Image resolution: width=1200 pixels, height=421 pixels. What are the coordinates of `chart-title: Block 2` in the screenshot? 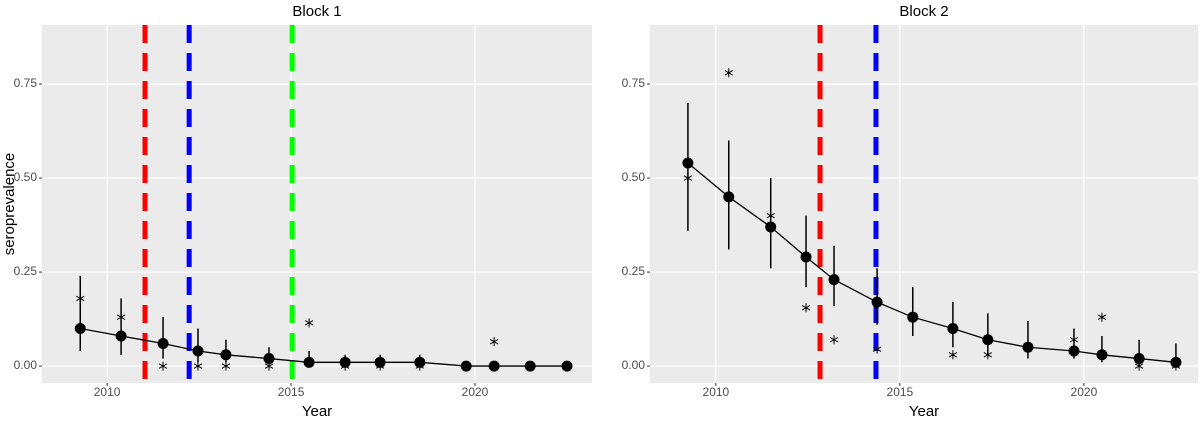 It's located at (923, 11).